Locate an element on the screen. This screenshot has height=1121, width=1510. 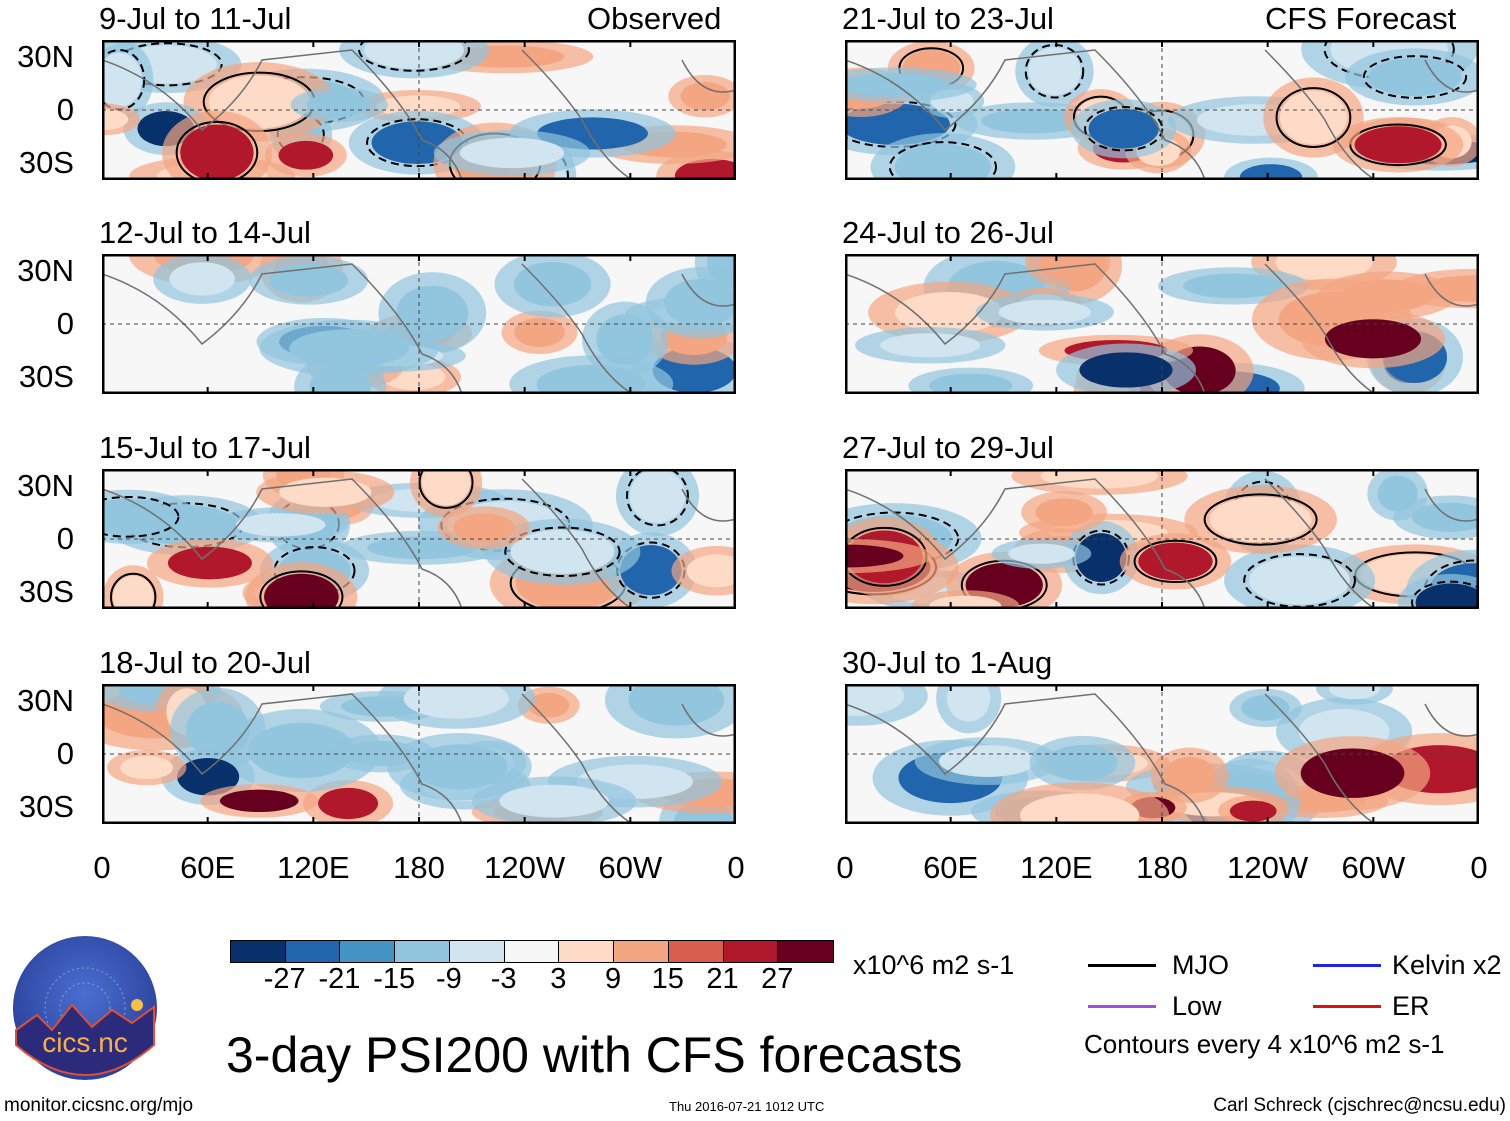
legend-er-line is located at coordinates (1347, 1006).